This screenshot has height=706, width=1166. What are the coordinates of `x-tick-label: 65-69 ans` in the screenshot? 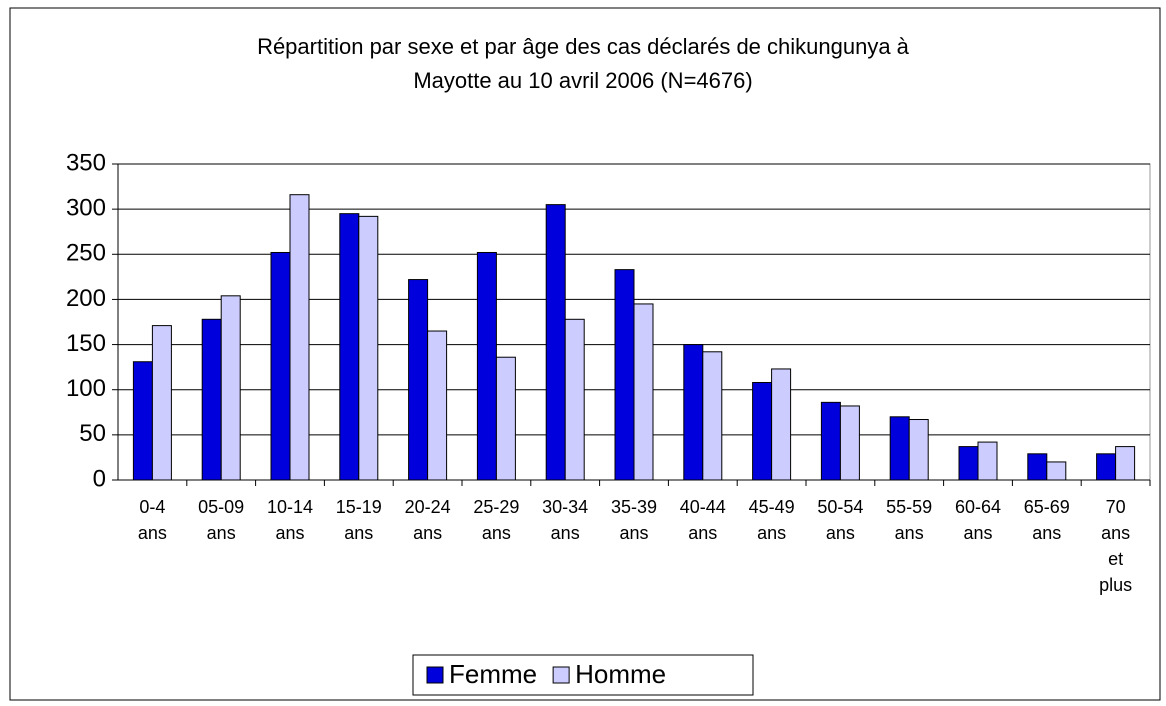 It's located at (1046, 520).